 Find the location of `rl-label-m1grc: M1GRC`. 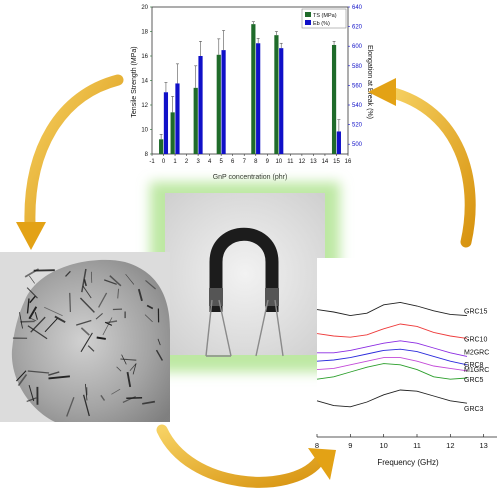

rl-label-m1grc: M1GRC is located at coordinates (476, 370).